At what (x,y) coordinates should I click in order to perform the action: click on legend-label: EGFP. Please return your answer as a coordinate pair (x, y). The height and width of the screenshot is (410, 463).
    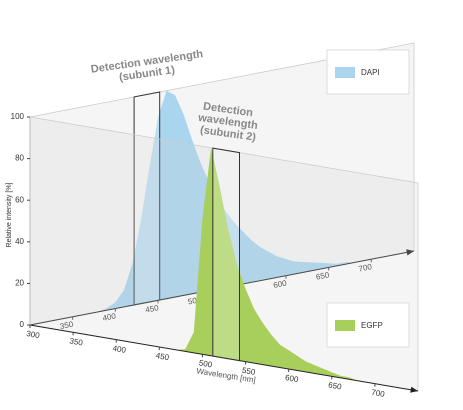
    Looking at the image, I should click on (372, 325).